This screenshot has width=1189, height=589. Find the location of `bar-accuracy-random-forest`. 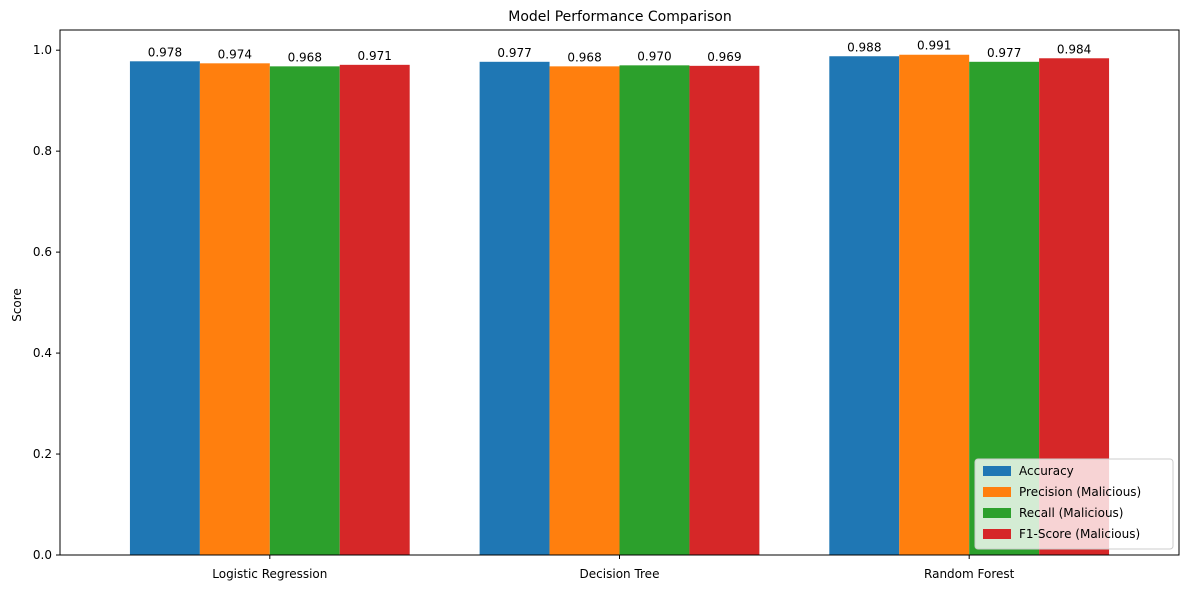

bar-accuracy-random-forest is located at coordinates (864, 305).